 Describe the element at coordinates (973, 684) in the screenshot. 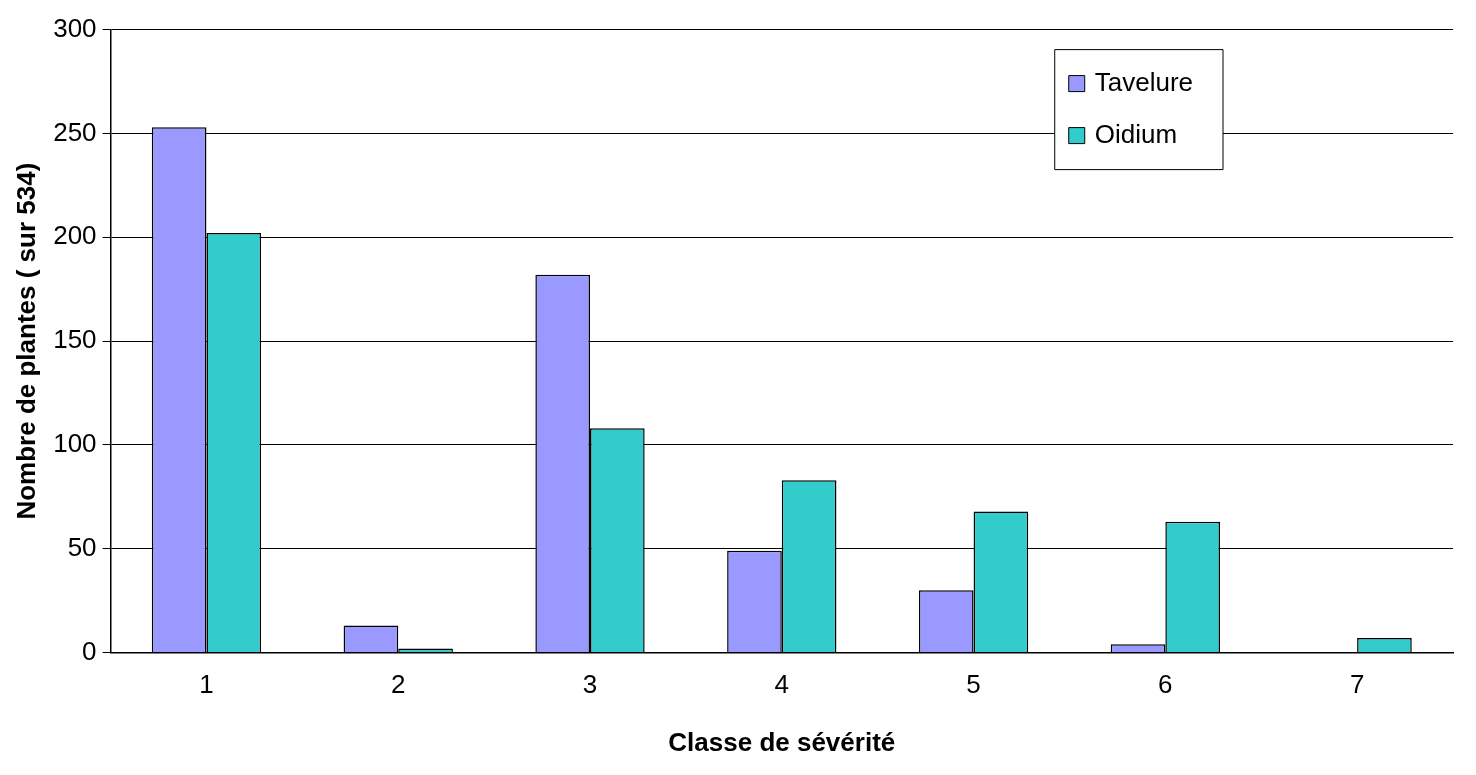

I see `x-tick-label: 5` at that location.